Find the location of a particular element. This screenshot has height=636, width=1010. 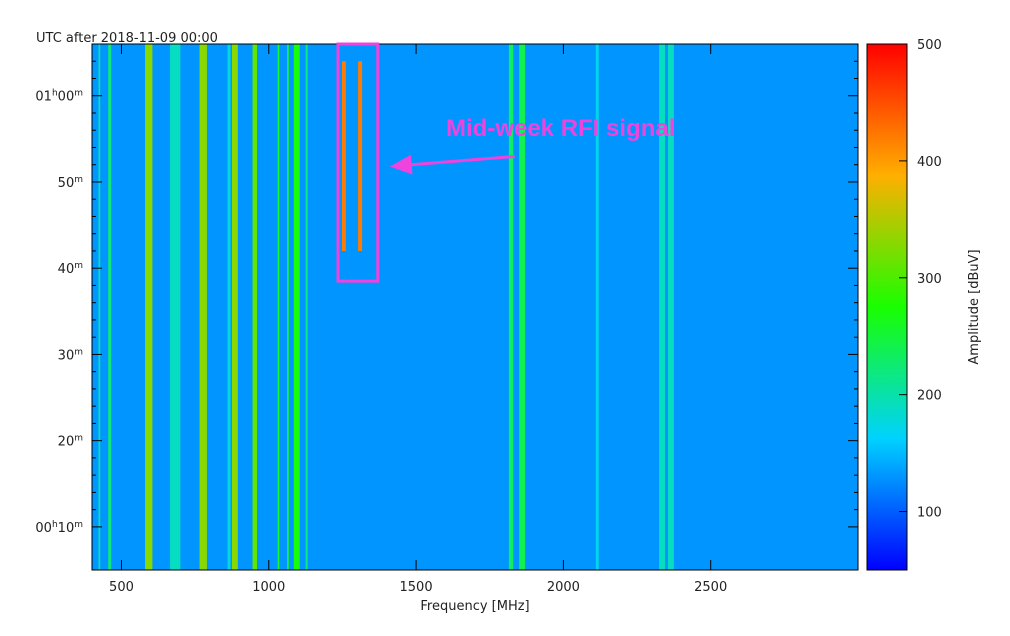

y-tick-label-0: 00h10m is located at coordinates (59, 528).